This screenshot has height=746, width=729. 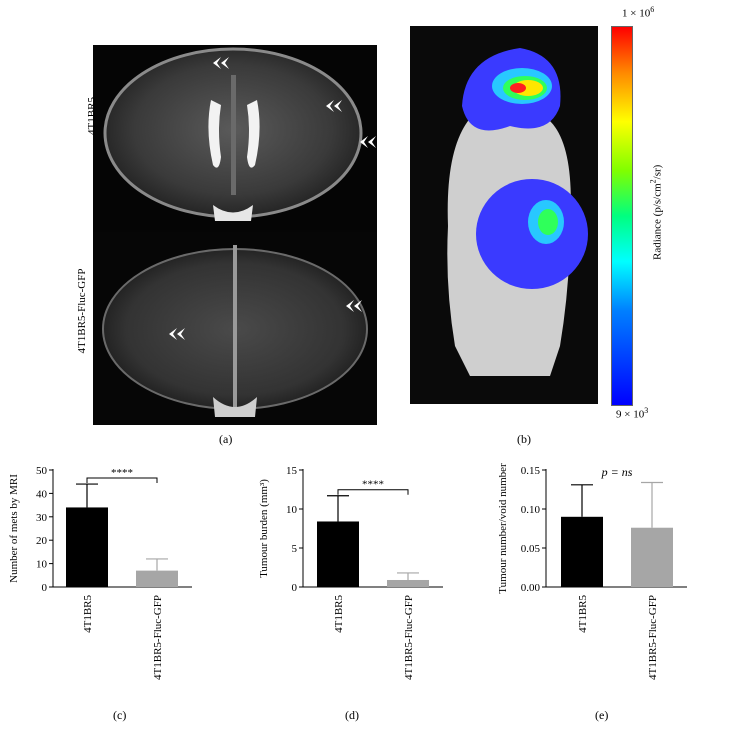 What do you see at coordinates (531, 588) in the screenshot?
I see `y-tick-label: 0.00` at bounding box center [531, 588].